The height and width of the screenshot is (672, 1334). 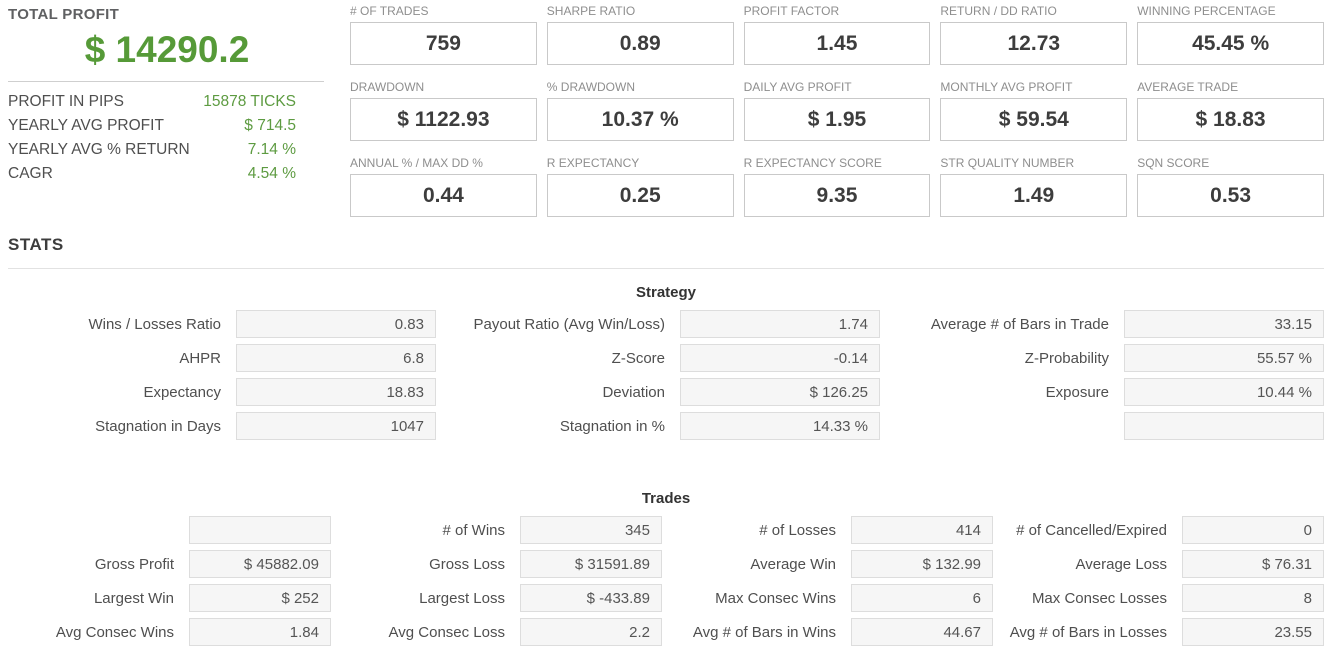 I want to click on stat-cell: Wins / Losses Ratio 0.83, so click(x=222, y=324).